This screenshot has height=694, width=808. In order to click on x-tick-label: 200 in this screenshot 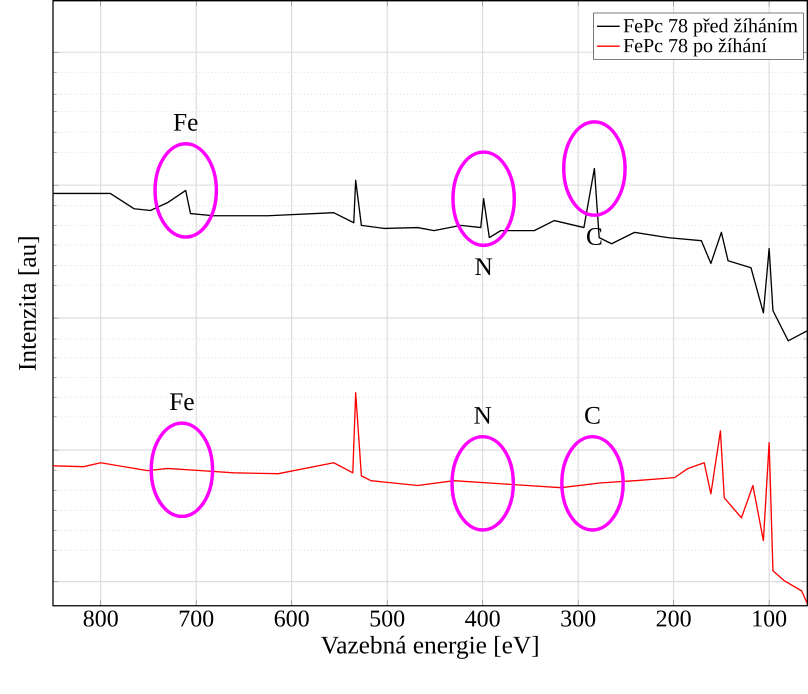, I will do `click(673, 618)`.